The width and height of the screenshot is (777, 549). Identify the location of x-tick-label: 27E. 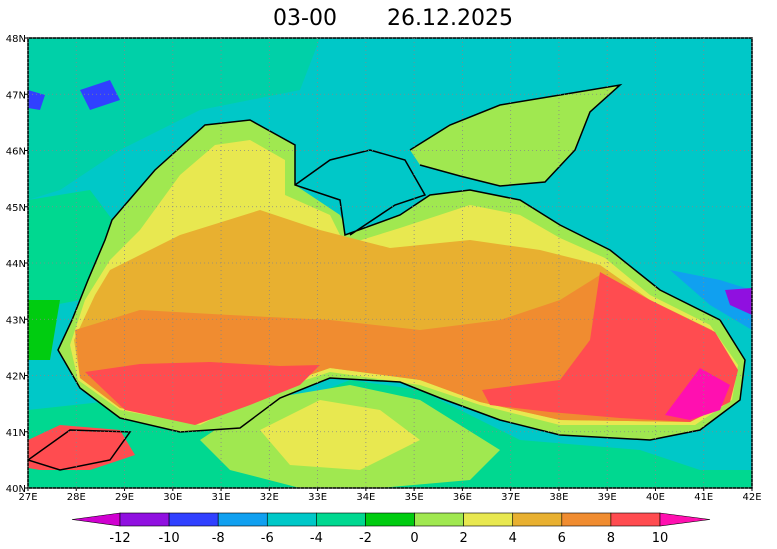
(27, 497).